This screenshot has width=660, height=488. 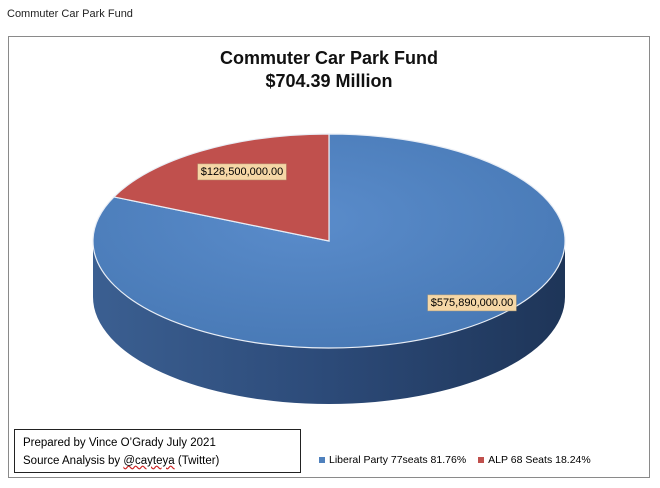 I want to click on data-label-1: $128,500,000.00, so click(x=242, y=172).